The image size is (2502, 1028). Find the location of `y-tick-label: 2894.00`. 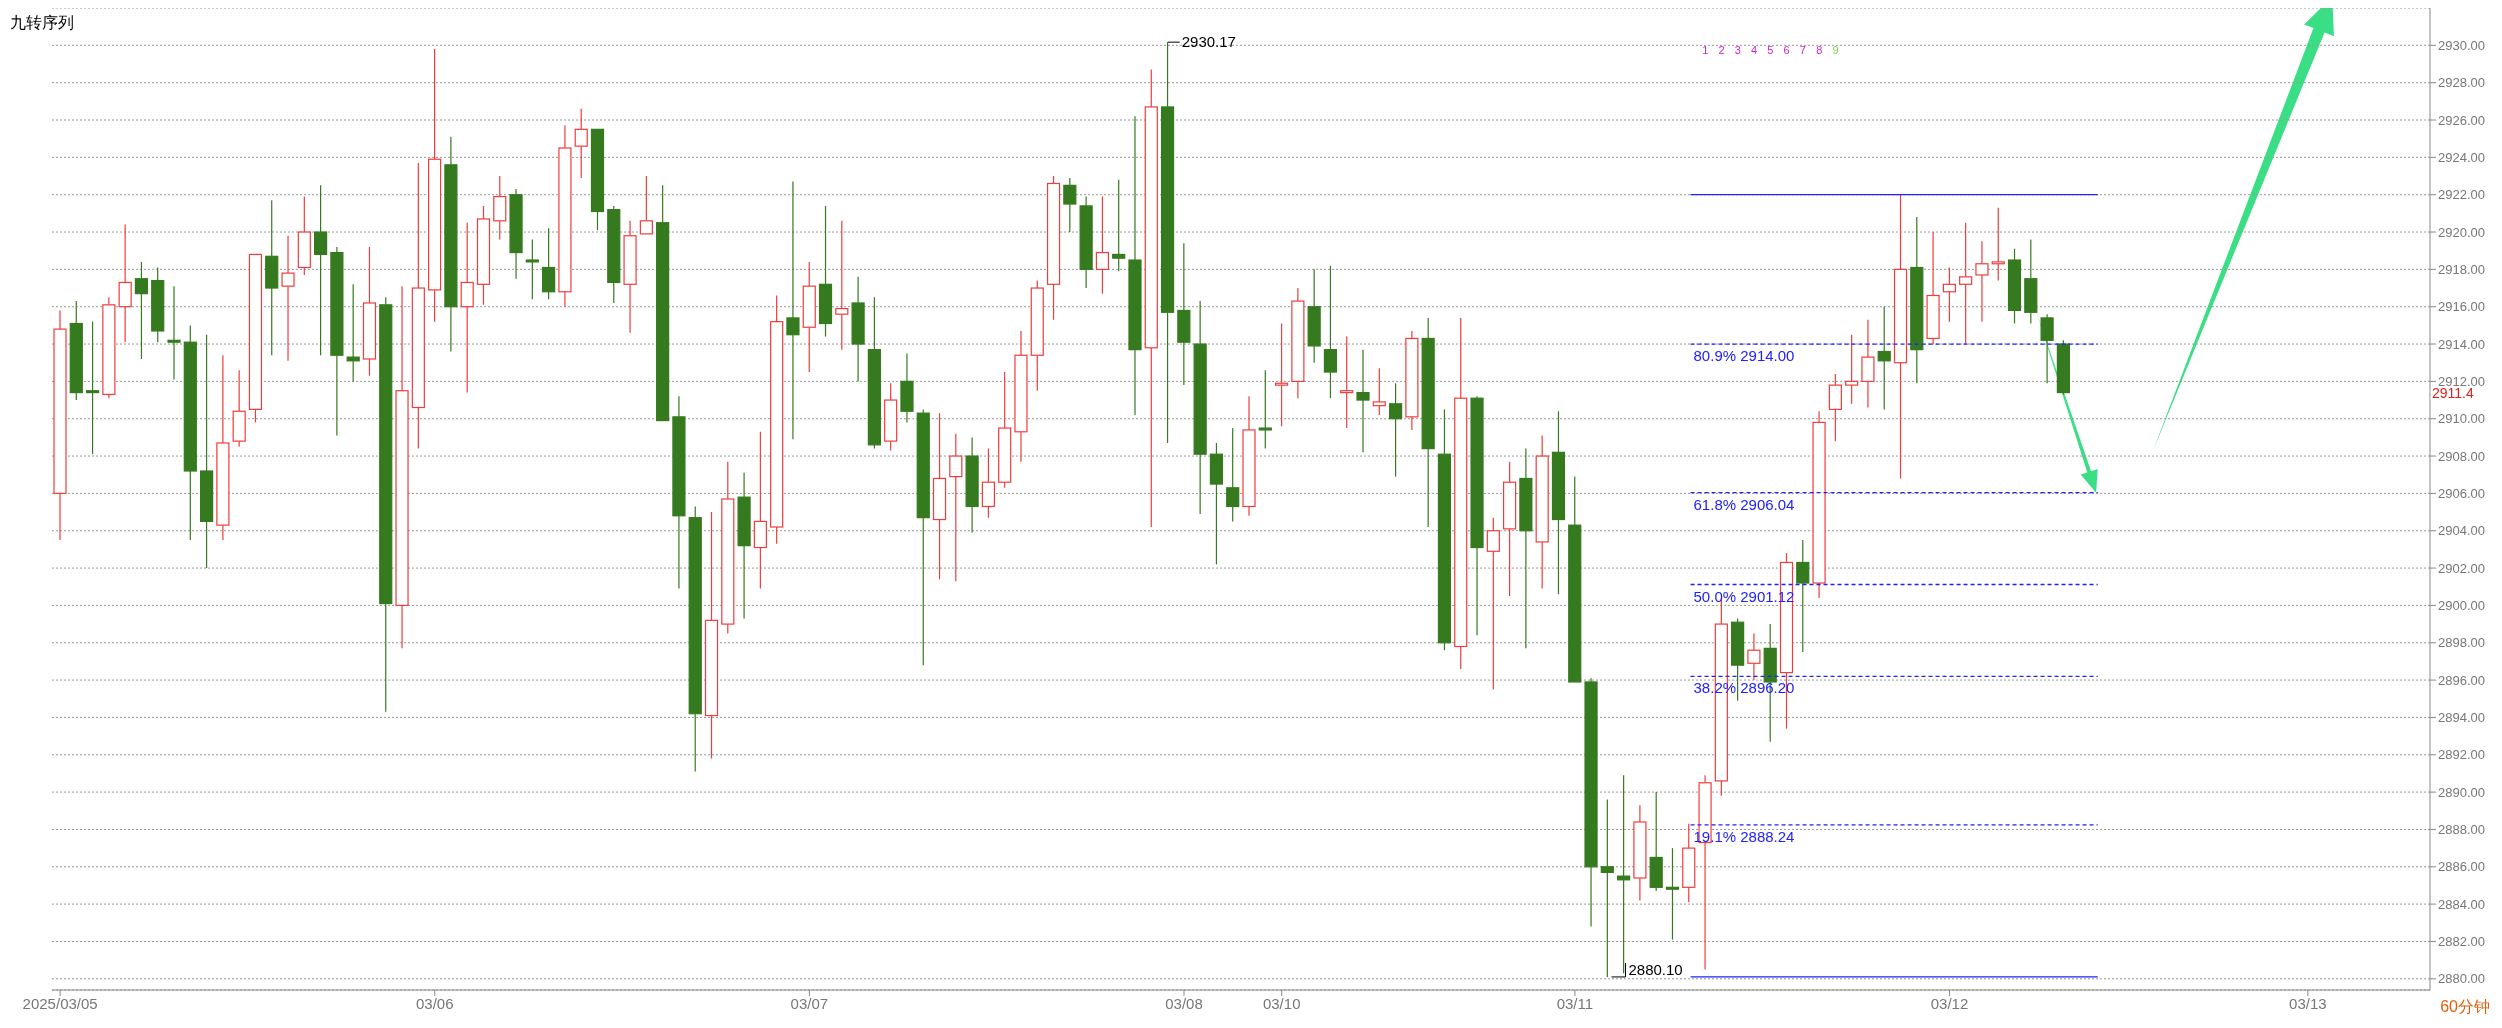

y-tick-label: 2894.00 is located at coordinates (2461, 718).